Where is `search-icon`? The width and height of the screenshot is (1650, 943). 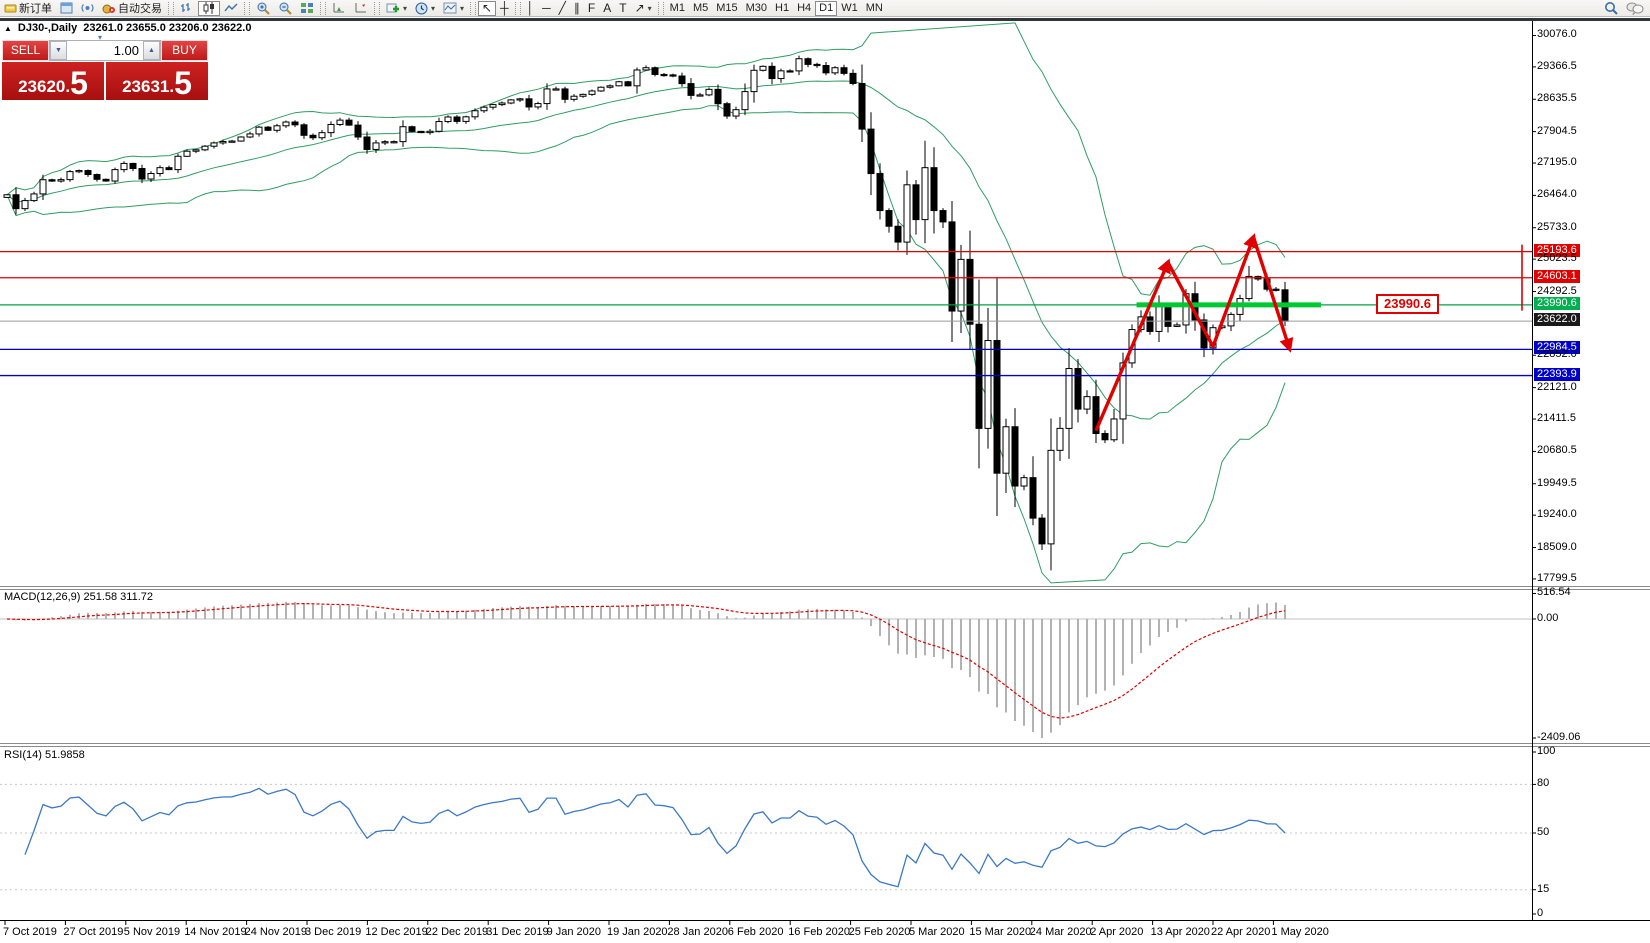 search-icon is located at coordinates (1611, 8).